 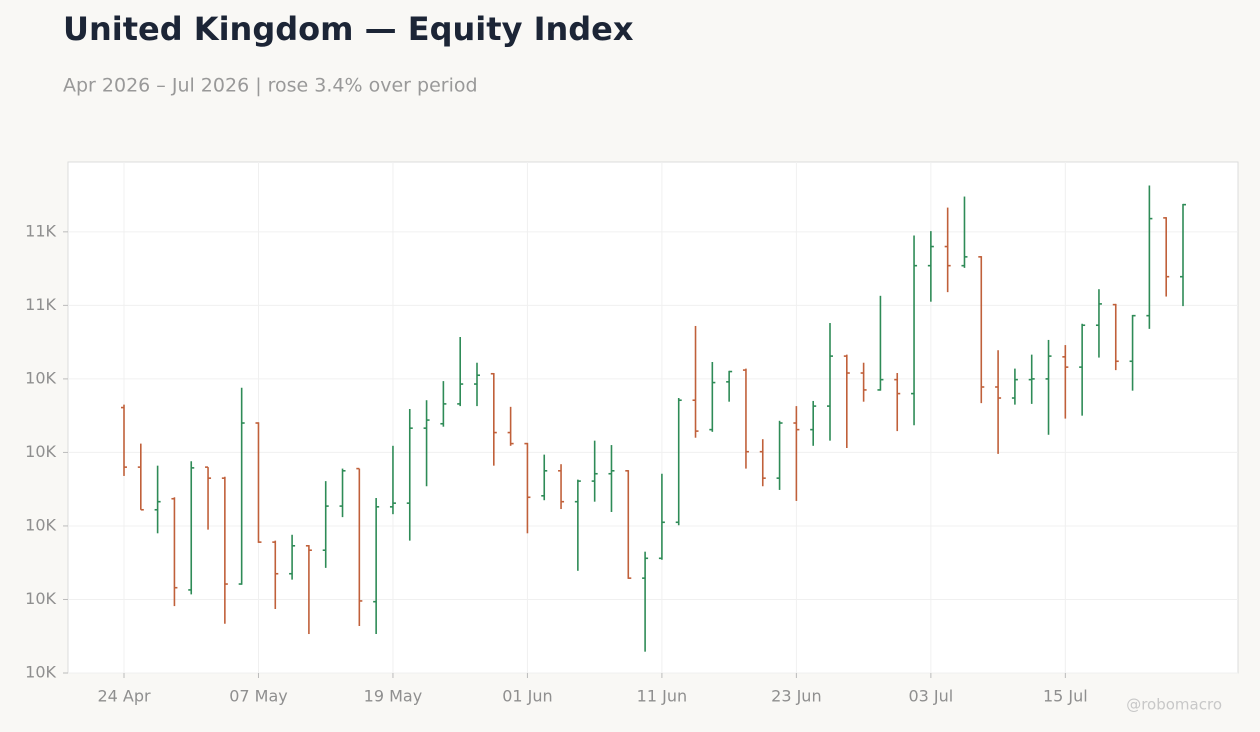 What do you see at coordinates (796, 696) in the screenshot?
I see `x-tick-label: 23 Jun` at bounding box center [796, 696].